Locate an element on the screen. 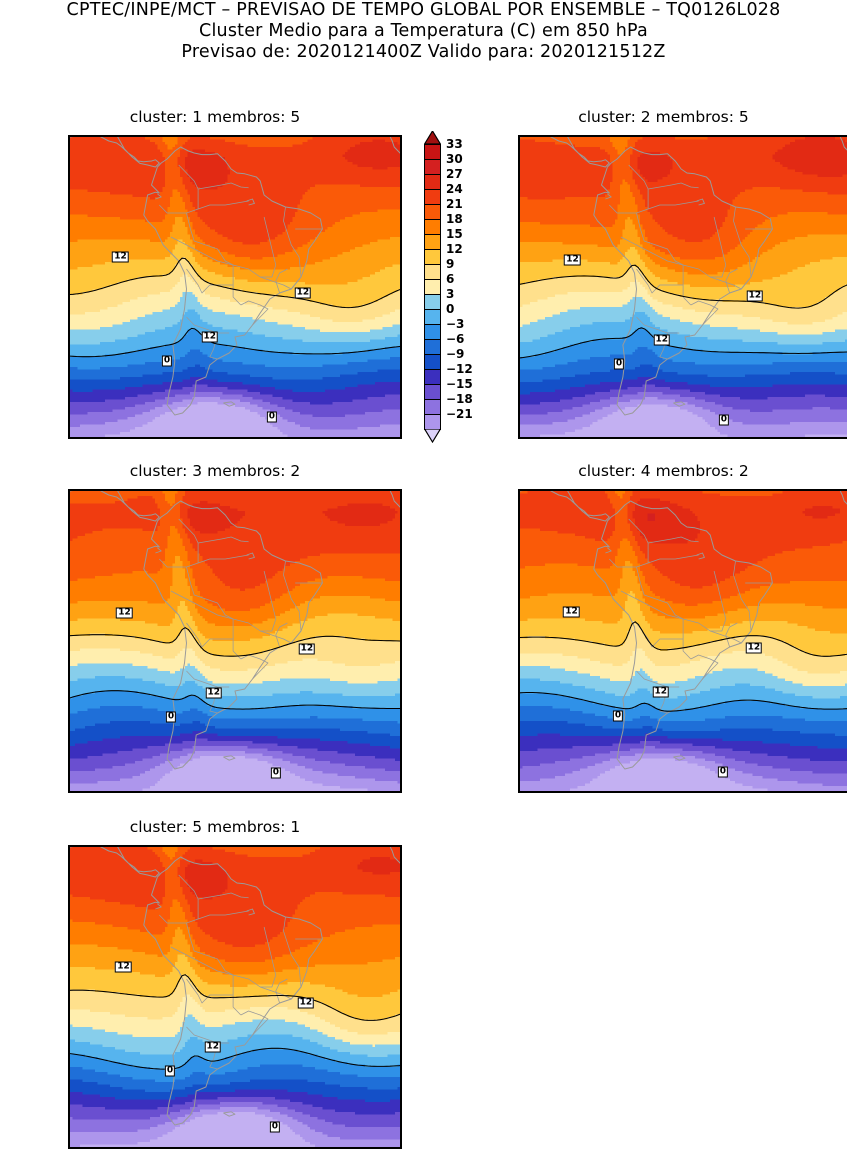 The height and width of the screenshot is (1163, 847). colorbar-tick-label: −12 is located at coordinates (459, 369).